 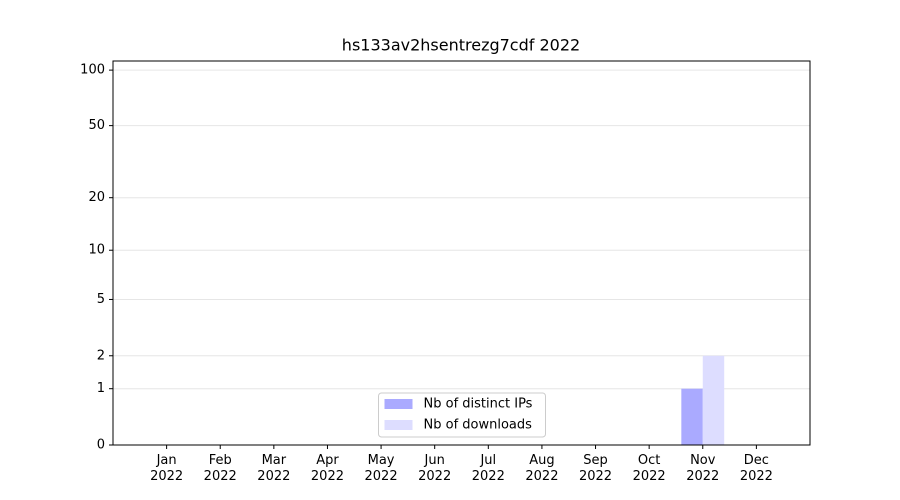 What do you see at coordinates (462, 415) in the screenshot?
I see `legend-box` at bounding box center [462, 415].